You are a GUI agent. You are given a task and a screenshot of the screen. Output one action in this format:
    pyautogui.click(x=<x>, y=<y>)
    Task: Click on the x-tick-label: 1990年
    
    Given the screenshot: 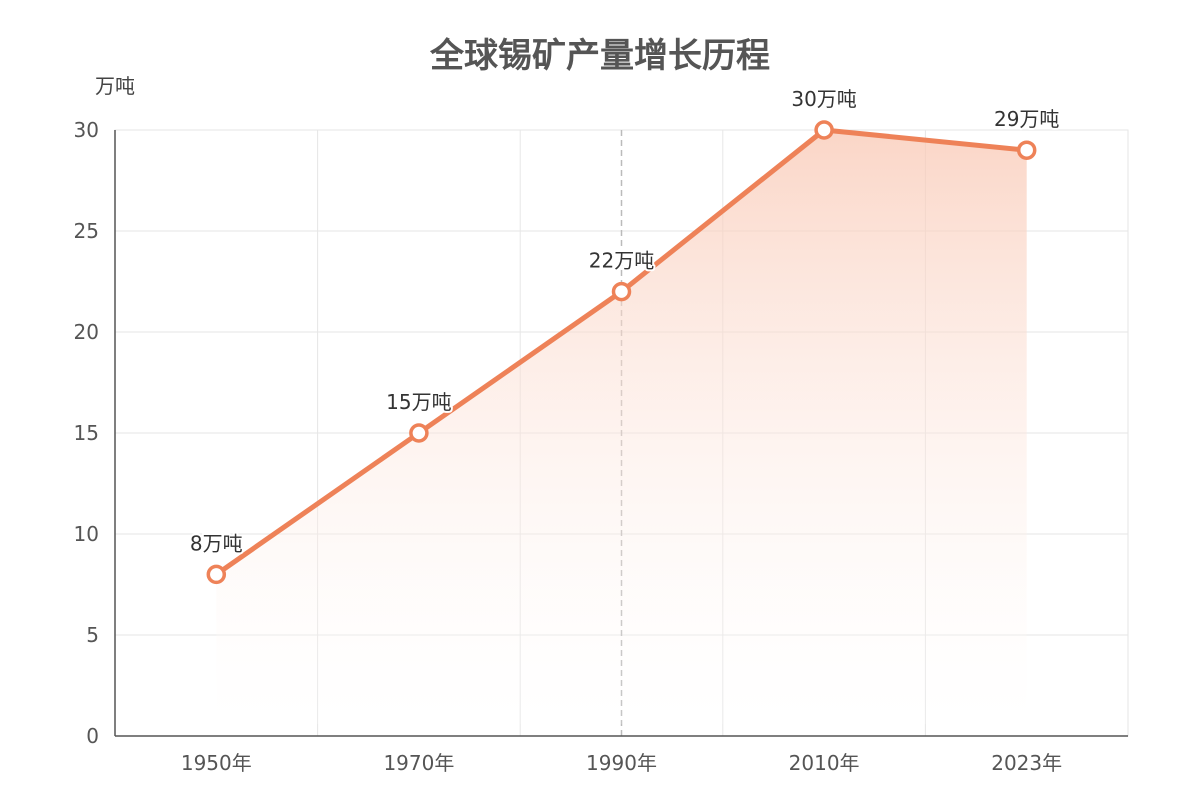 What is the action you would take?
    pyautogui.click(x=621, y=763)
    